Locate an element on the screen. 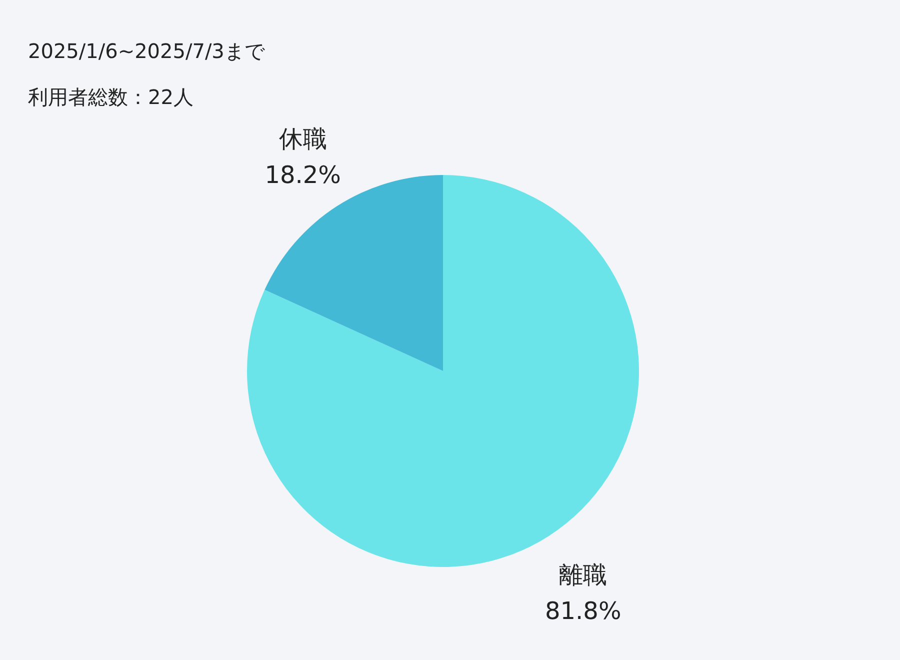 The width and height of the screenshot is (900, 660). slice-label: 休職 is located at coordinates (302, 139).